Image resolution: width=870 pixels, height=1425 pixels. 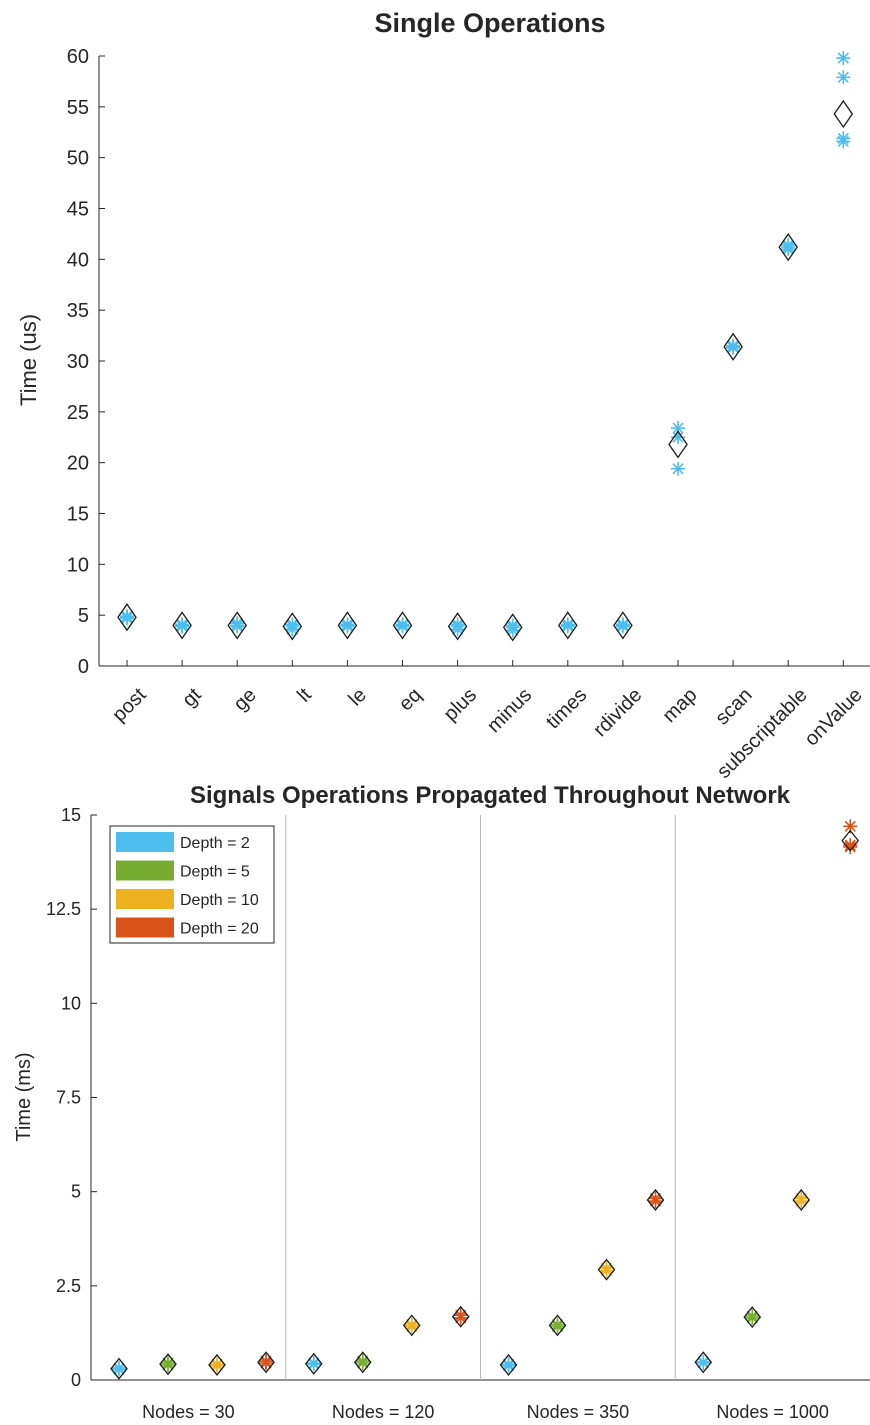 What do you see at coordinates (78, 311) in the screenshot?
I see `y-tick-label: 35` at bounding box center [78, 311].